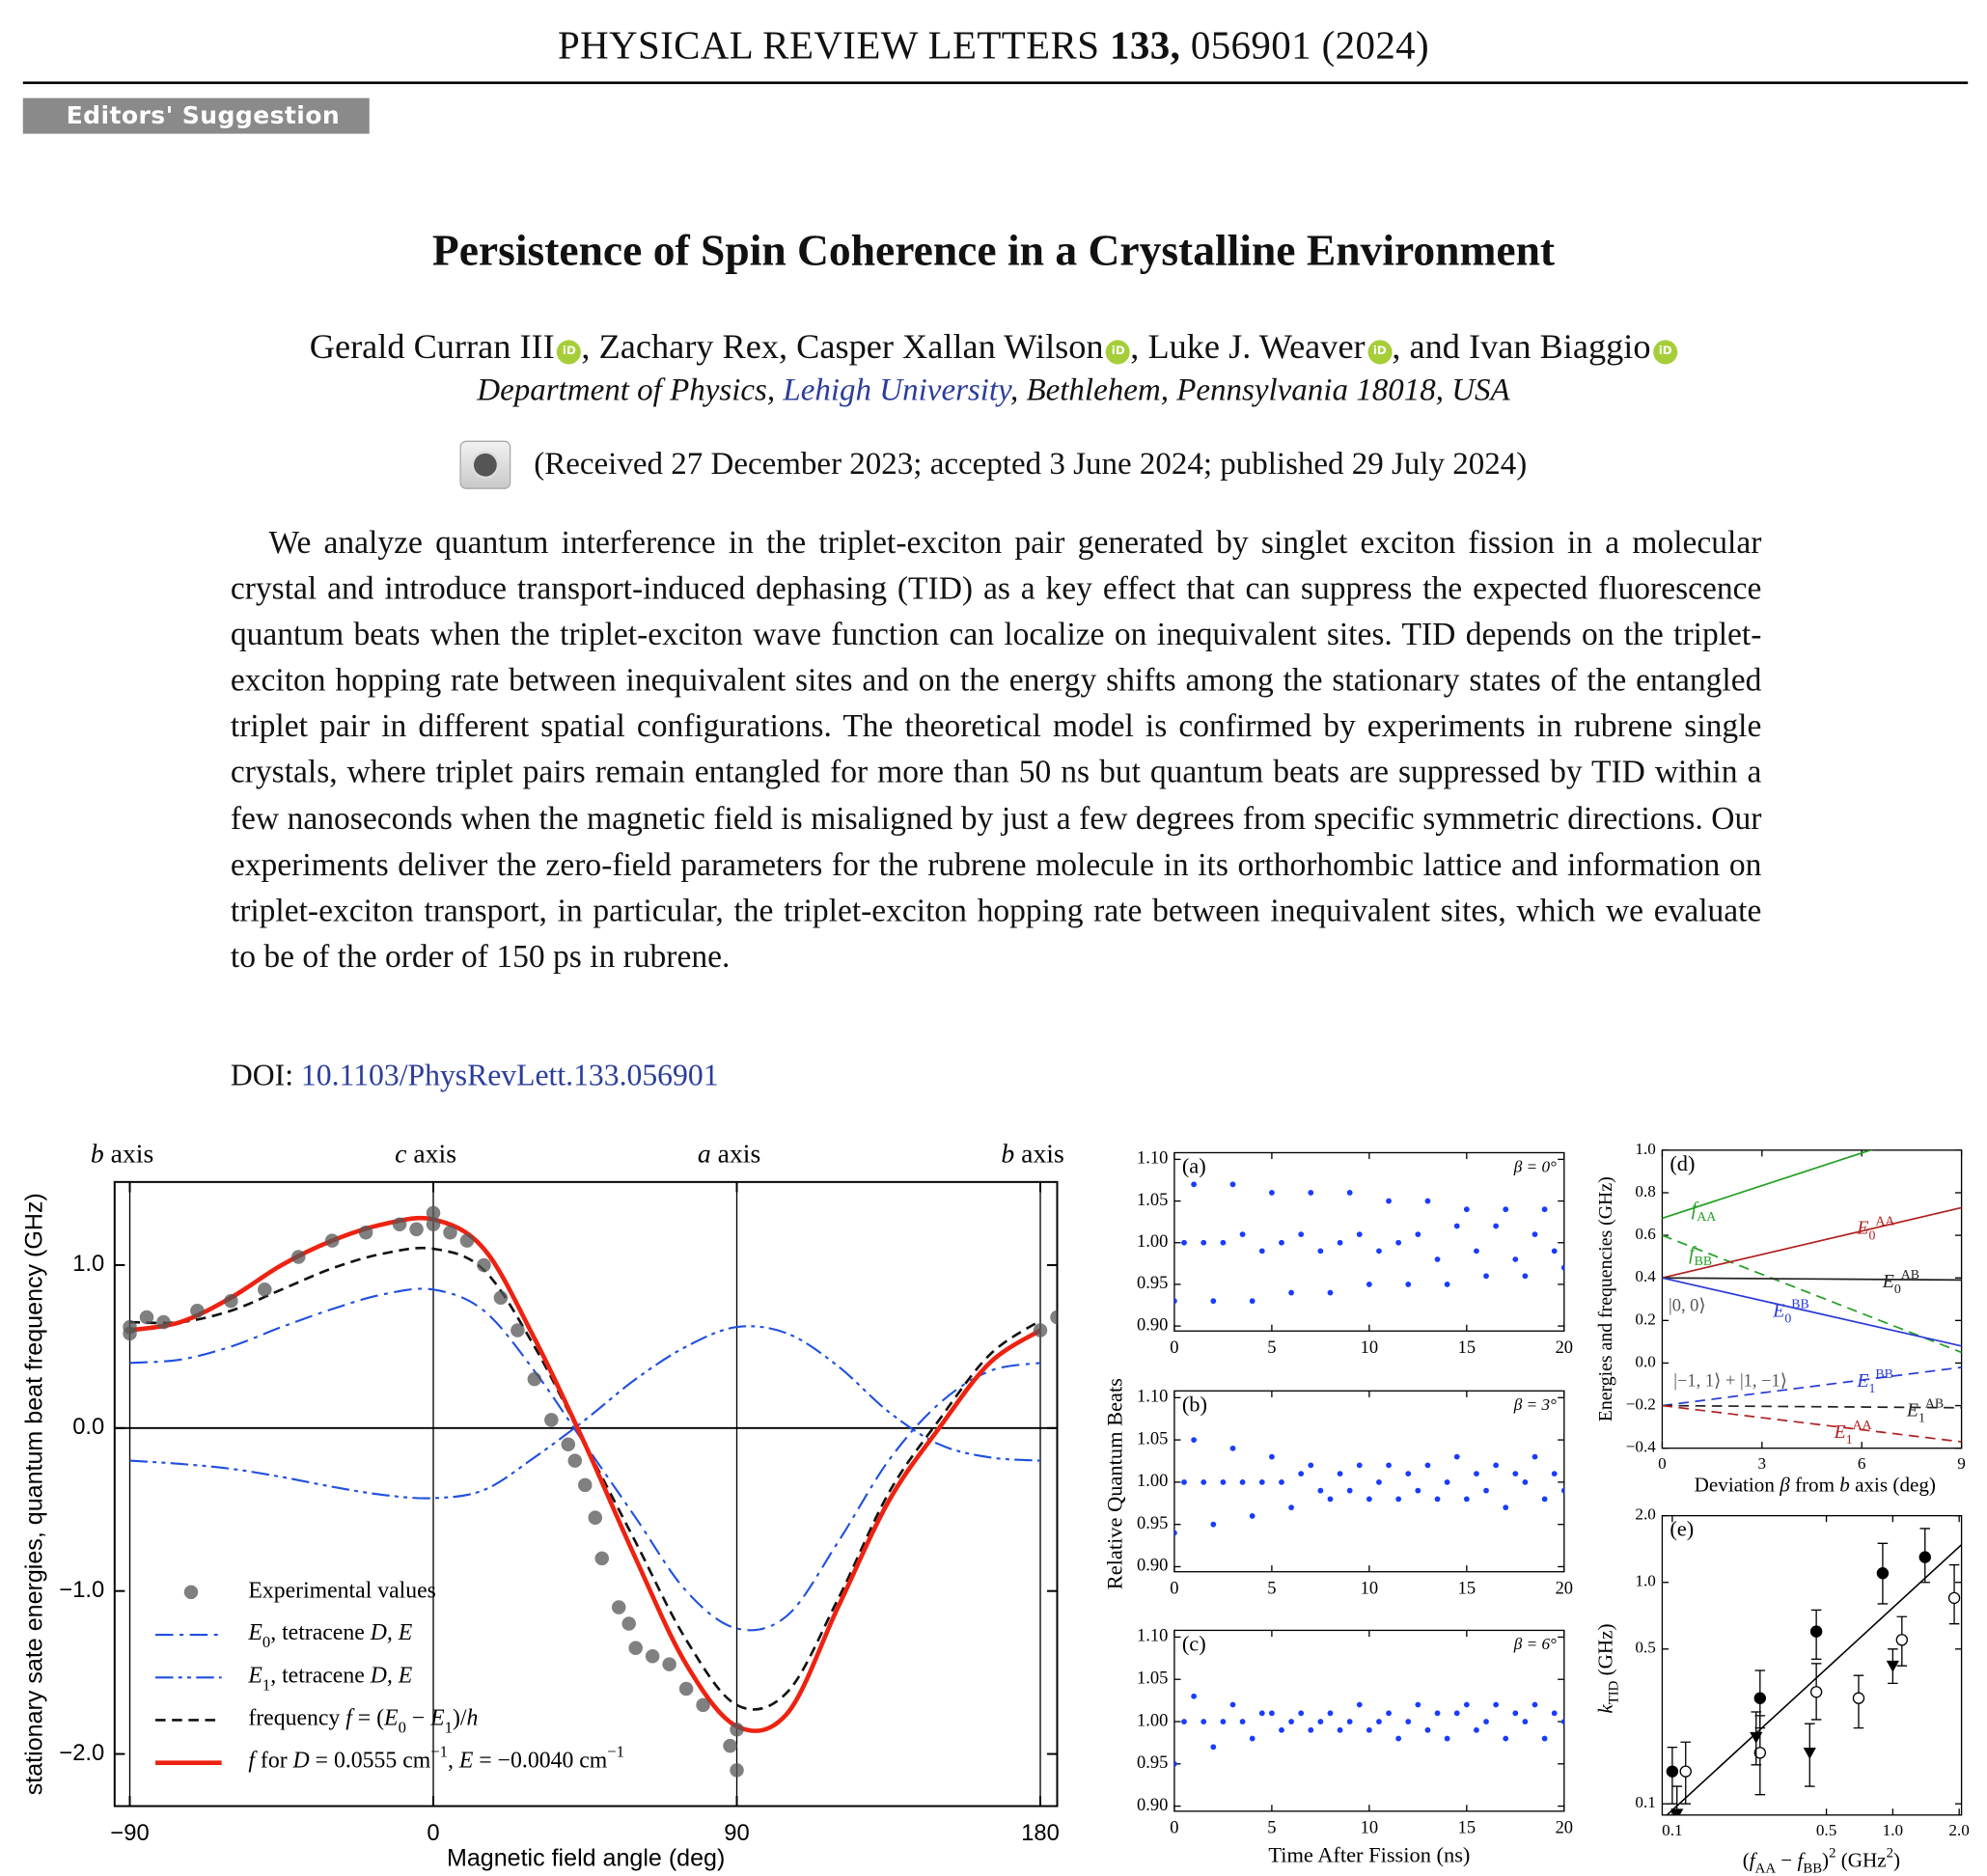 The height and width of the screenshot is (1876, 1987). I want to click on text-part: h, so click(473, 1718).